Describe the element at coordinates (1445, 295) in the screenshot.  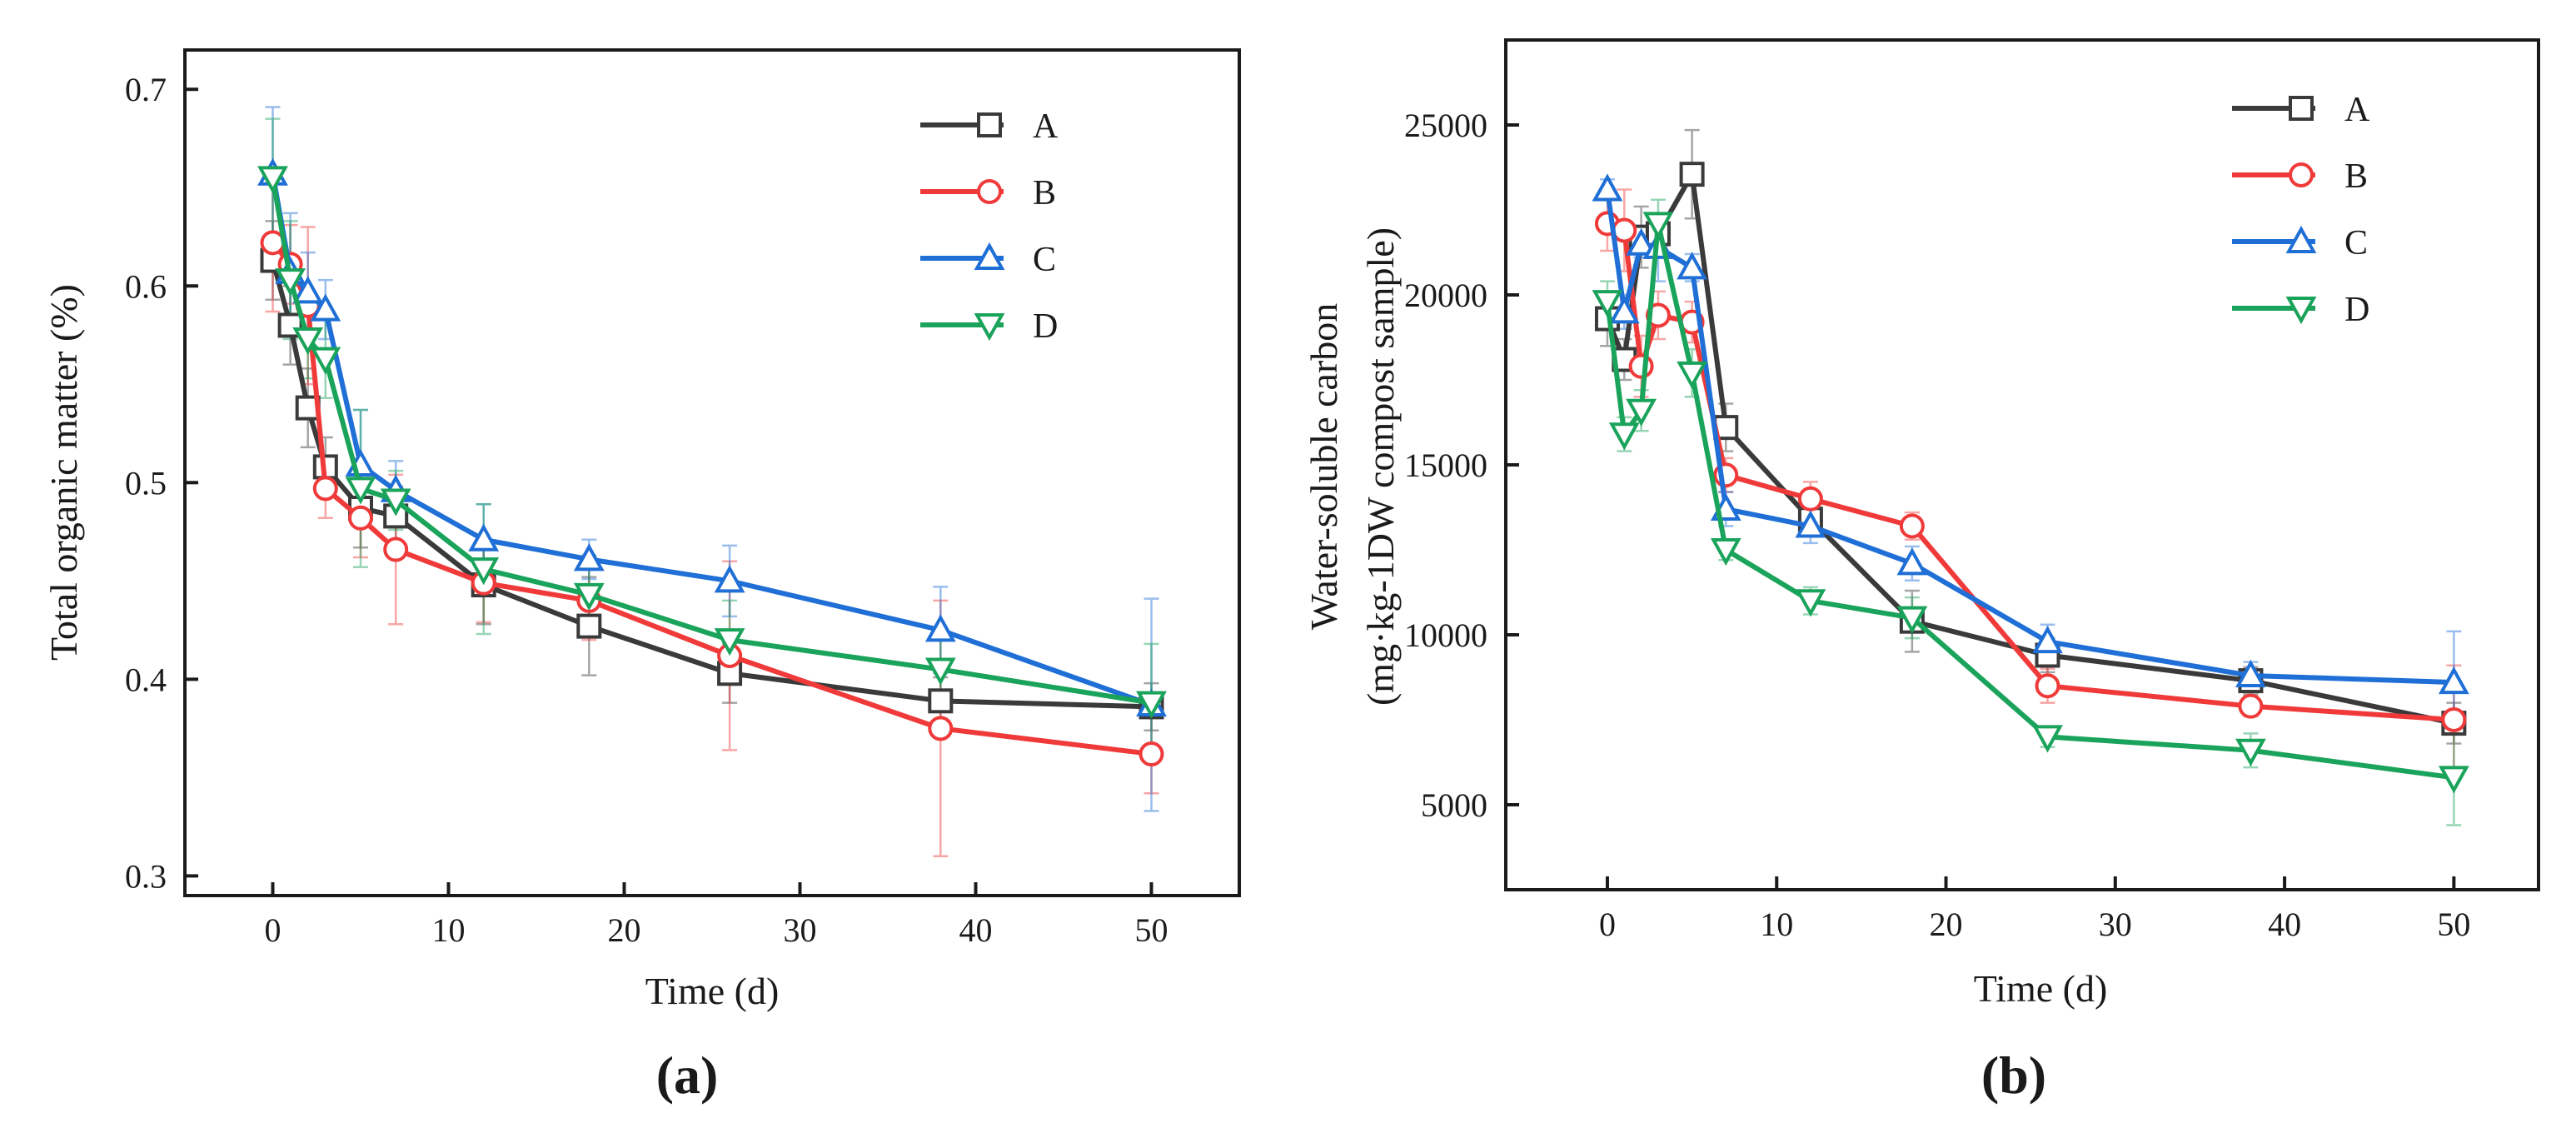
I see `panel-b-y-tick-label: 20000` at that location.